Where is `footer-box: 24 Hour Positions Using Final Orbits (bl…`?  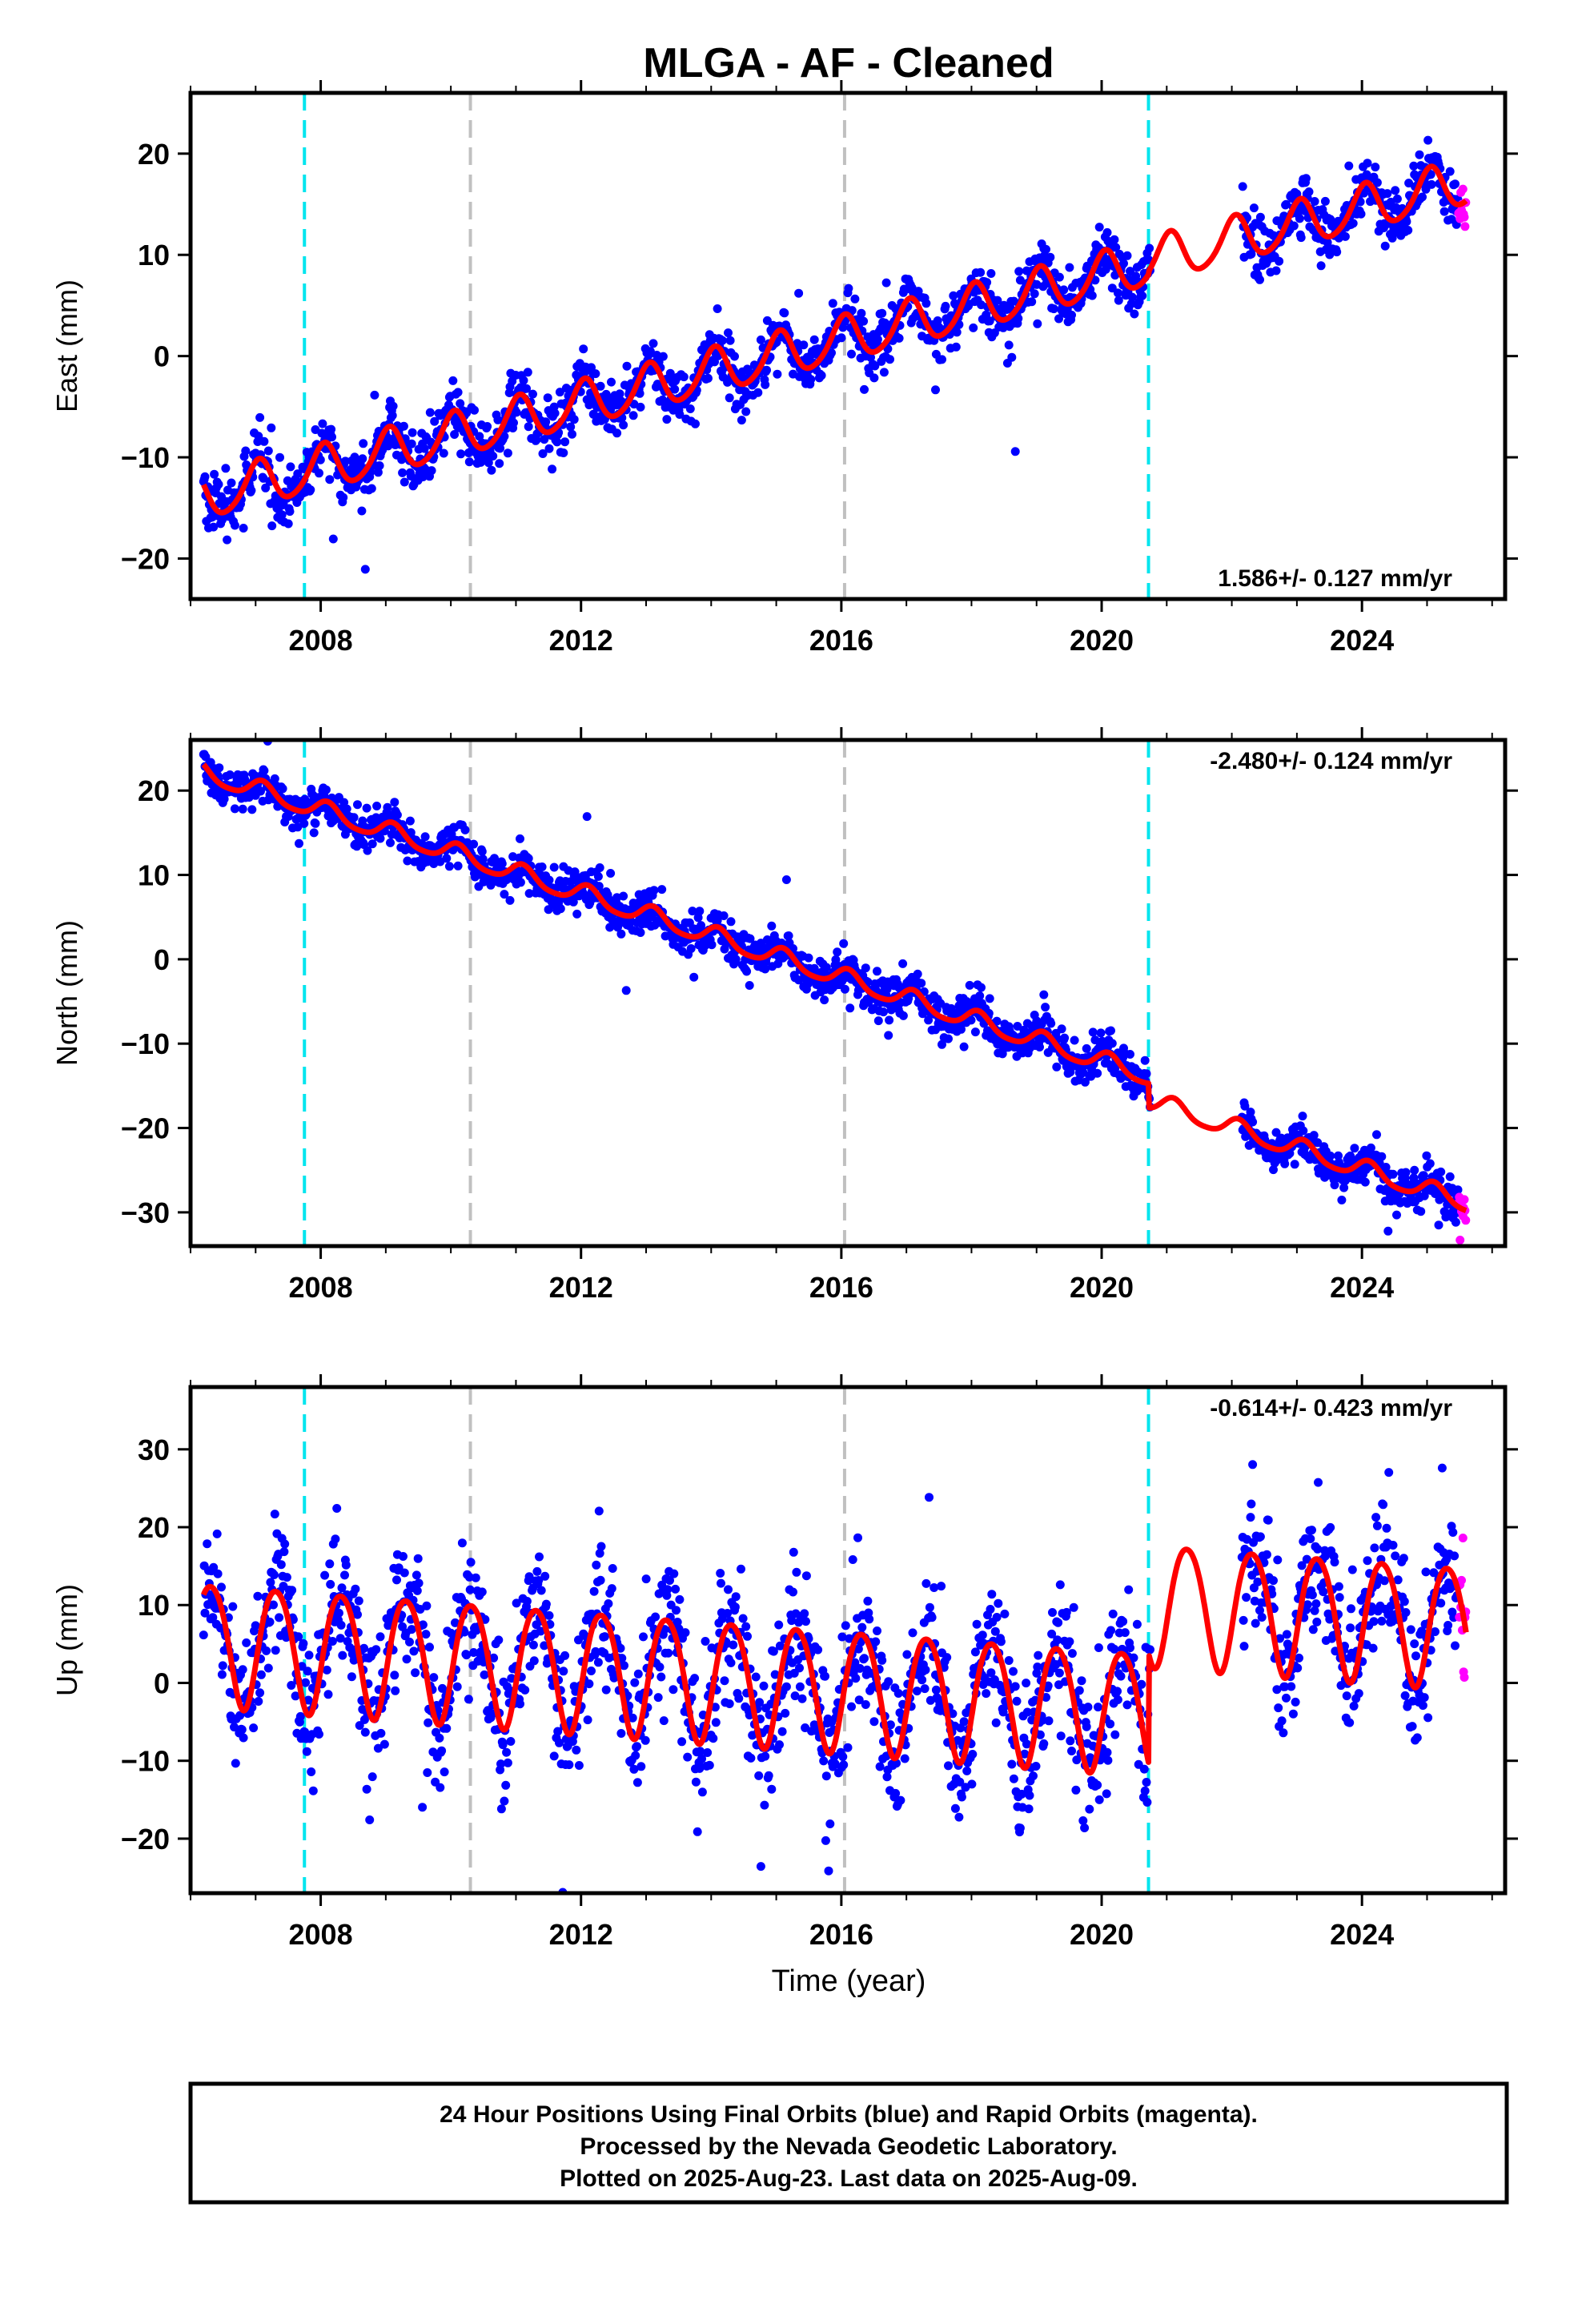 footer-box: 24 Hour Positions Using Final Orbits (bl… is located at coordinates (848, 2143).